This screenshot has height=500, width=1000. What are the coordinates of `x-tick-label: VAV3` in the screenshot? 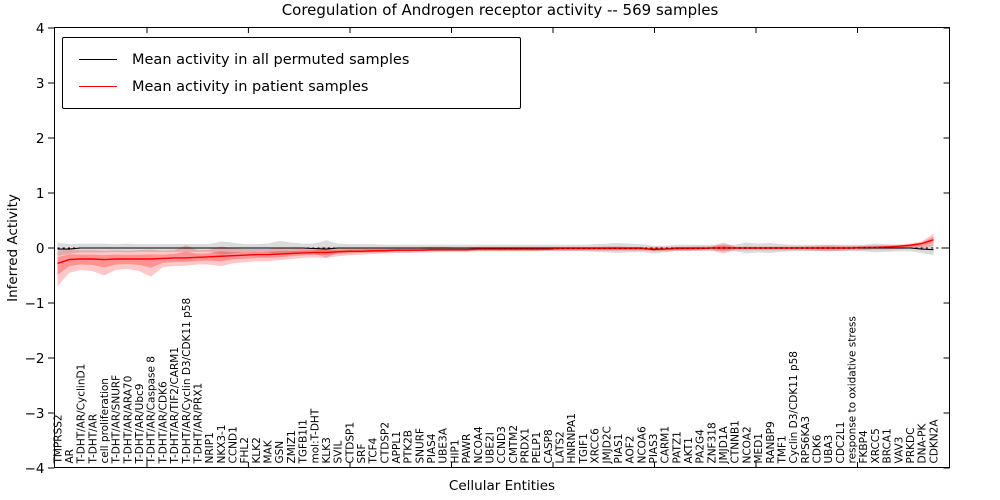 It's located at (899, 450).